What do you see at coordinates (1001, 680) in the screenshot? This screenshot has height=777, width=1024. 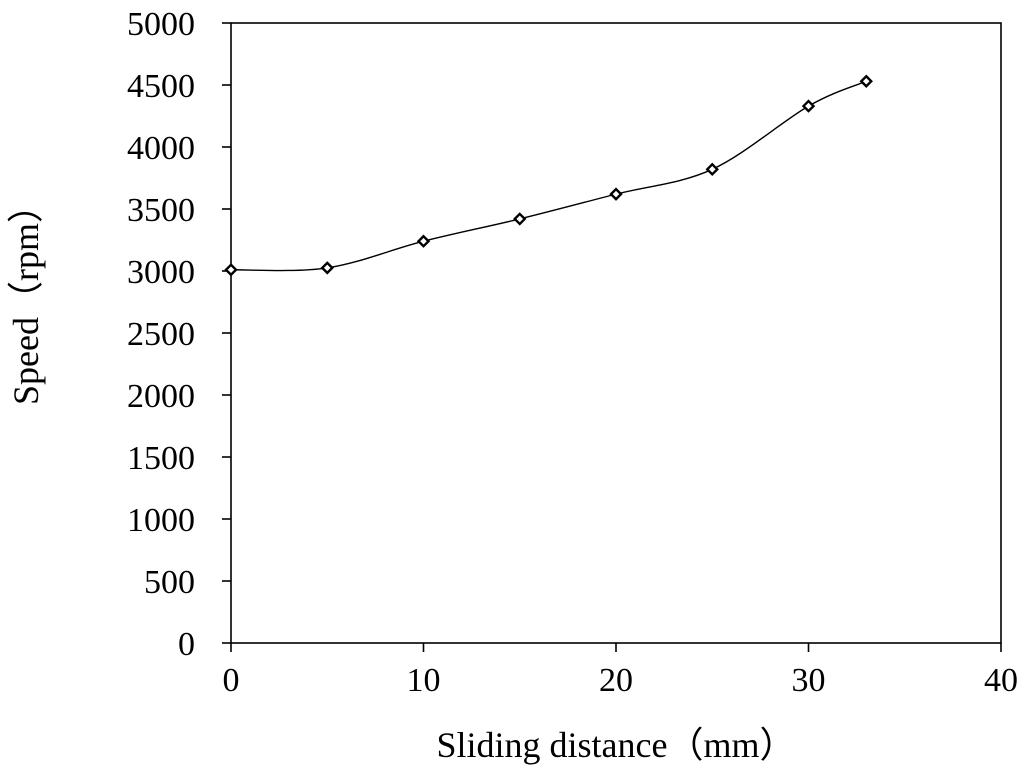 I see `x-tick-label: 40` at bounding box center [1001, 680].